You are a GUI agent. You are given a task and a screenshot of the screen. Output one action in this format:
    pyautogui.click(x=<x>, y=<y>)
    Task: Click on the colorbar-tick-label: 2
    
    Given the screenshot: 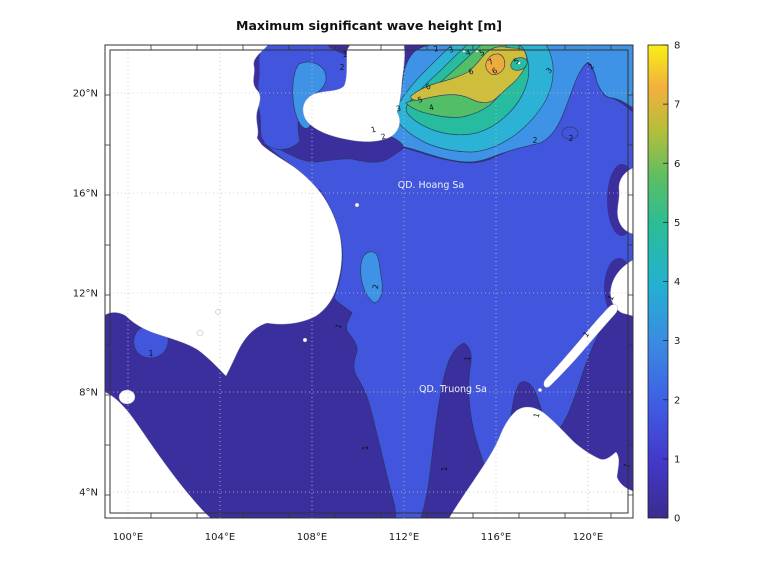 What is the action you would take?
    pyautogui.click(x=677, y=400)
    